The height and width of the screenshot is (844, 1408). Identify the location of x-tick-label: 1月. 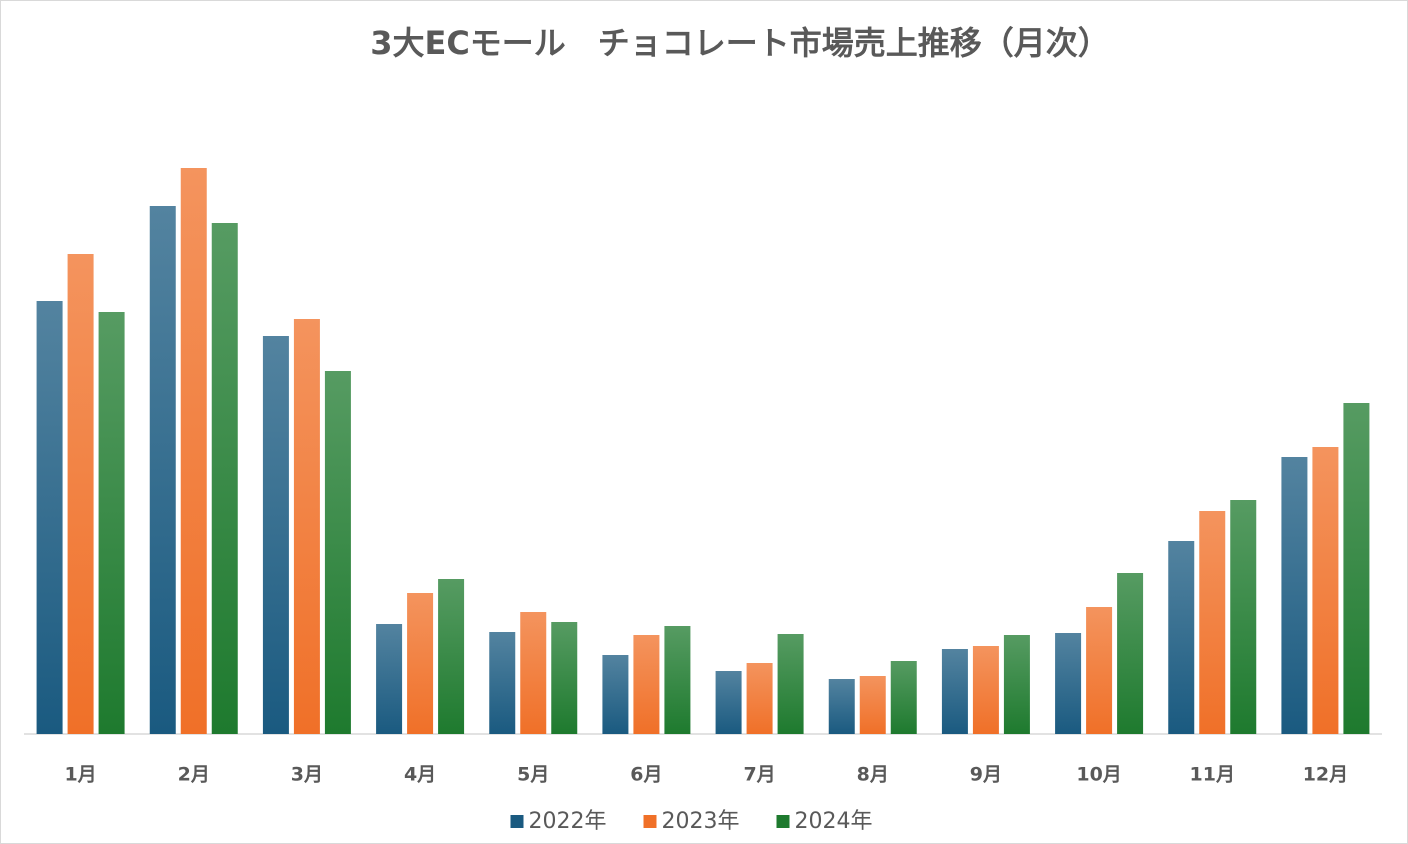
(80, 775).